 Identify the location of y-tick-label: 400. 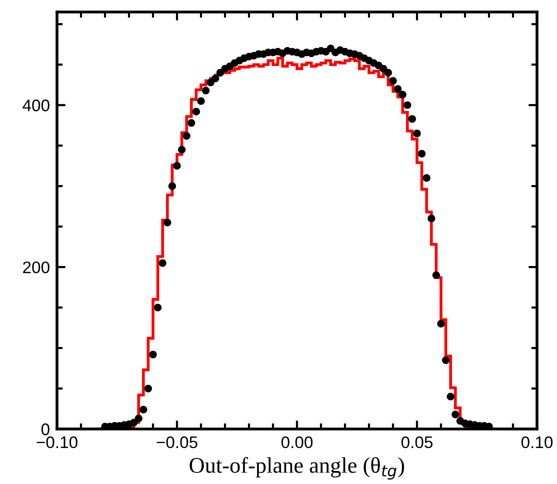
(36, 106).